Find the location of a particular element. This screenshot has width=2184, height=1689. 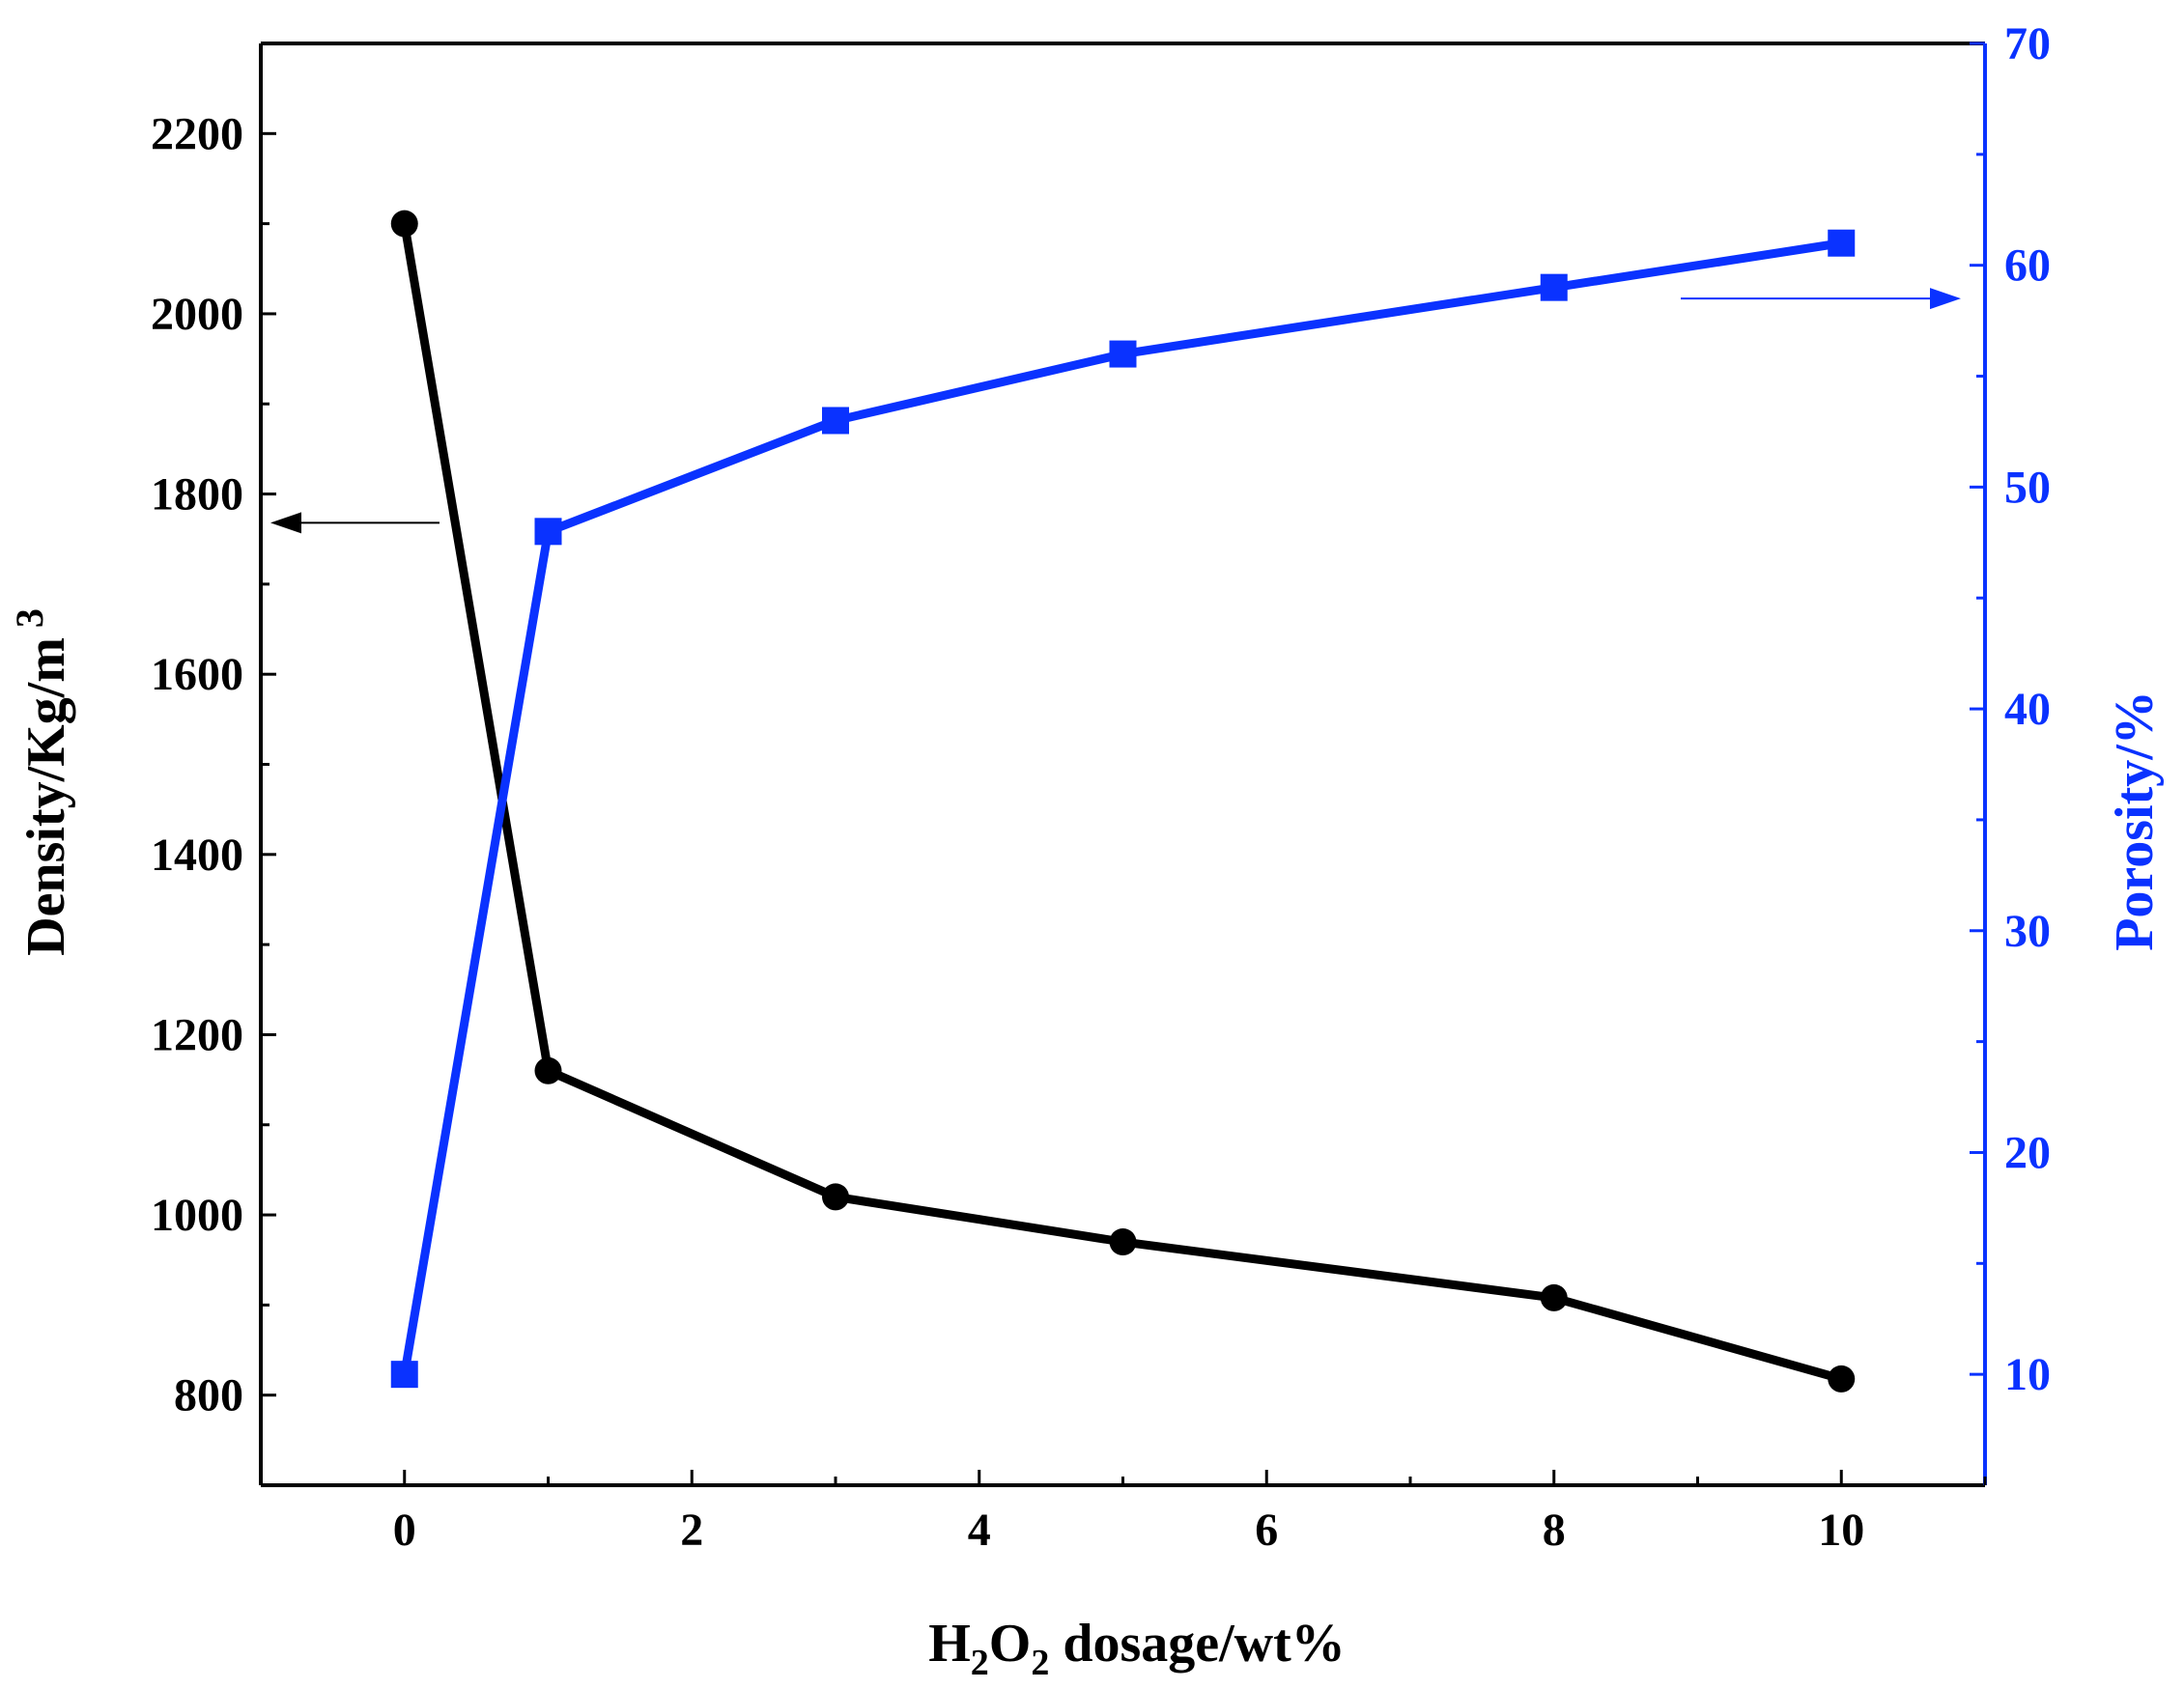

right-tick-label: 70 is located at coordinates (2028, 44).